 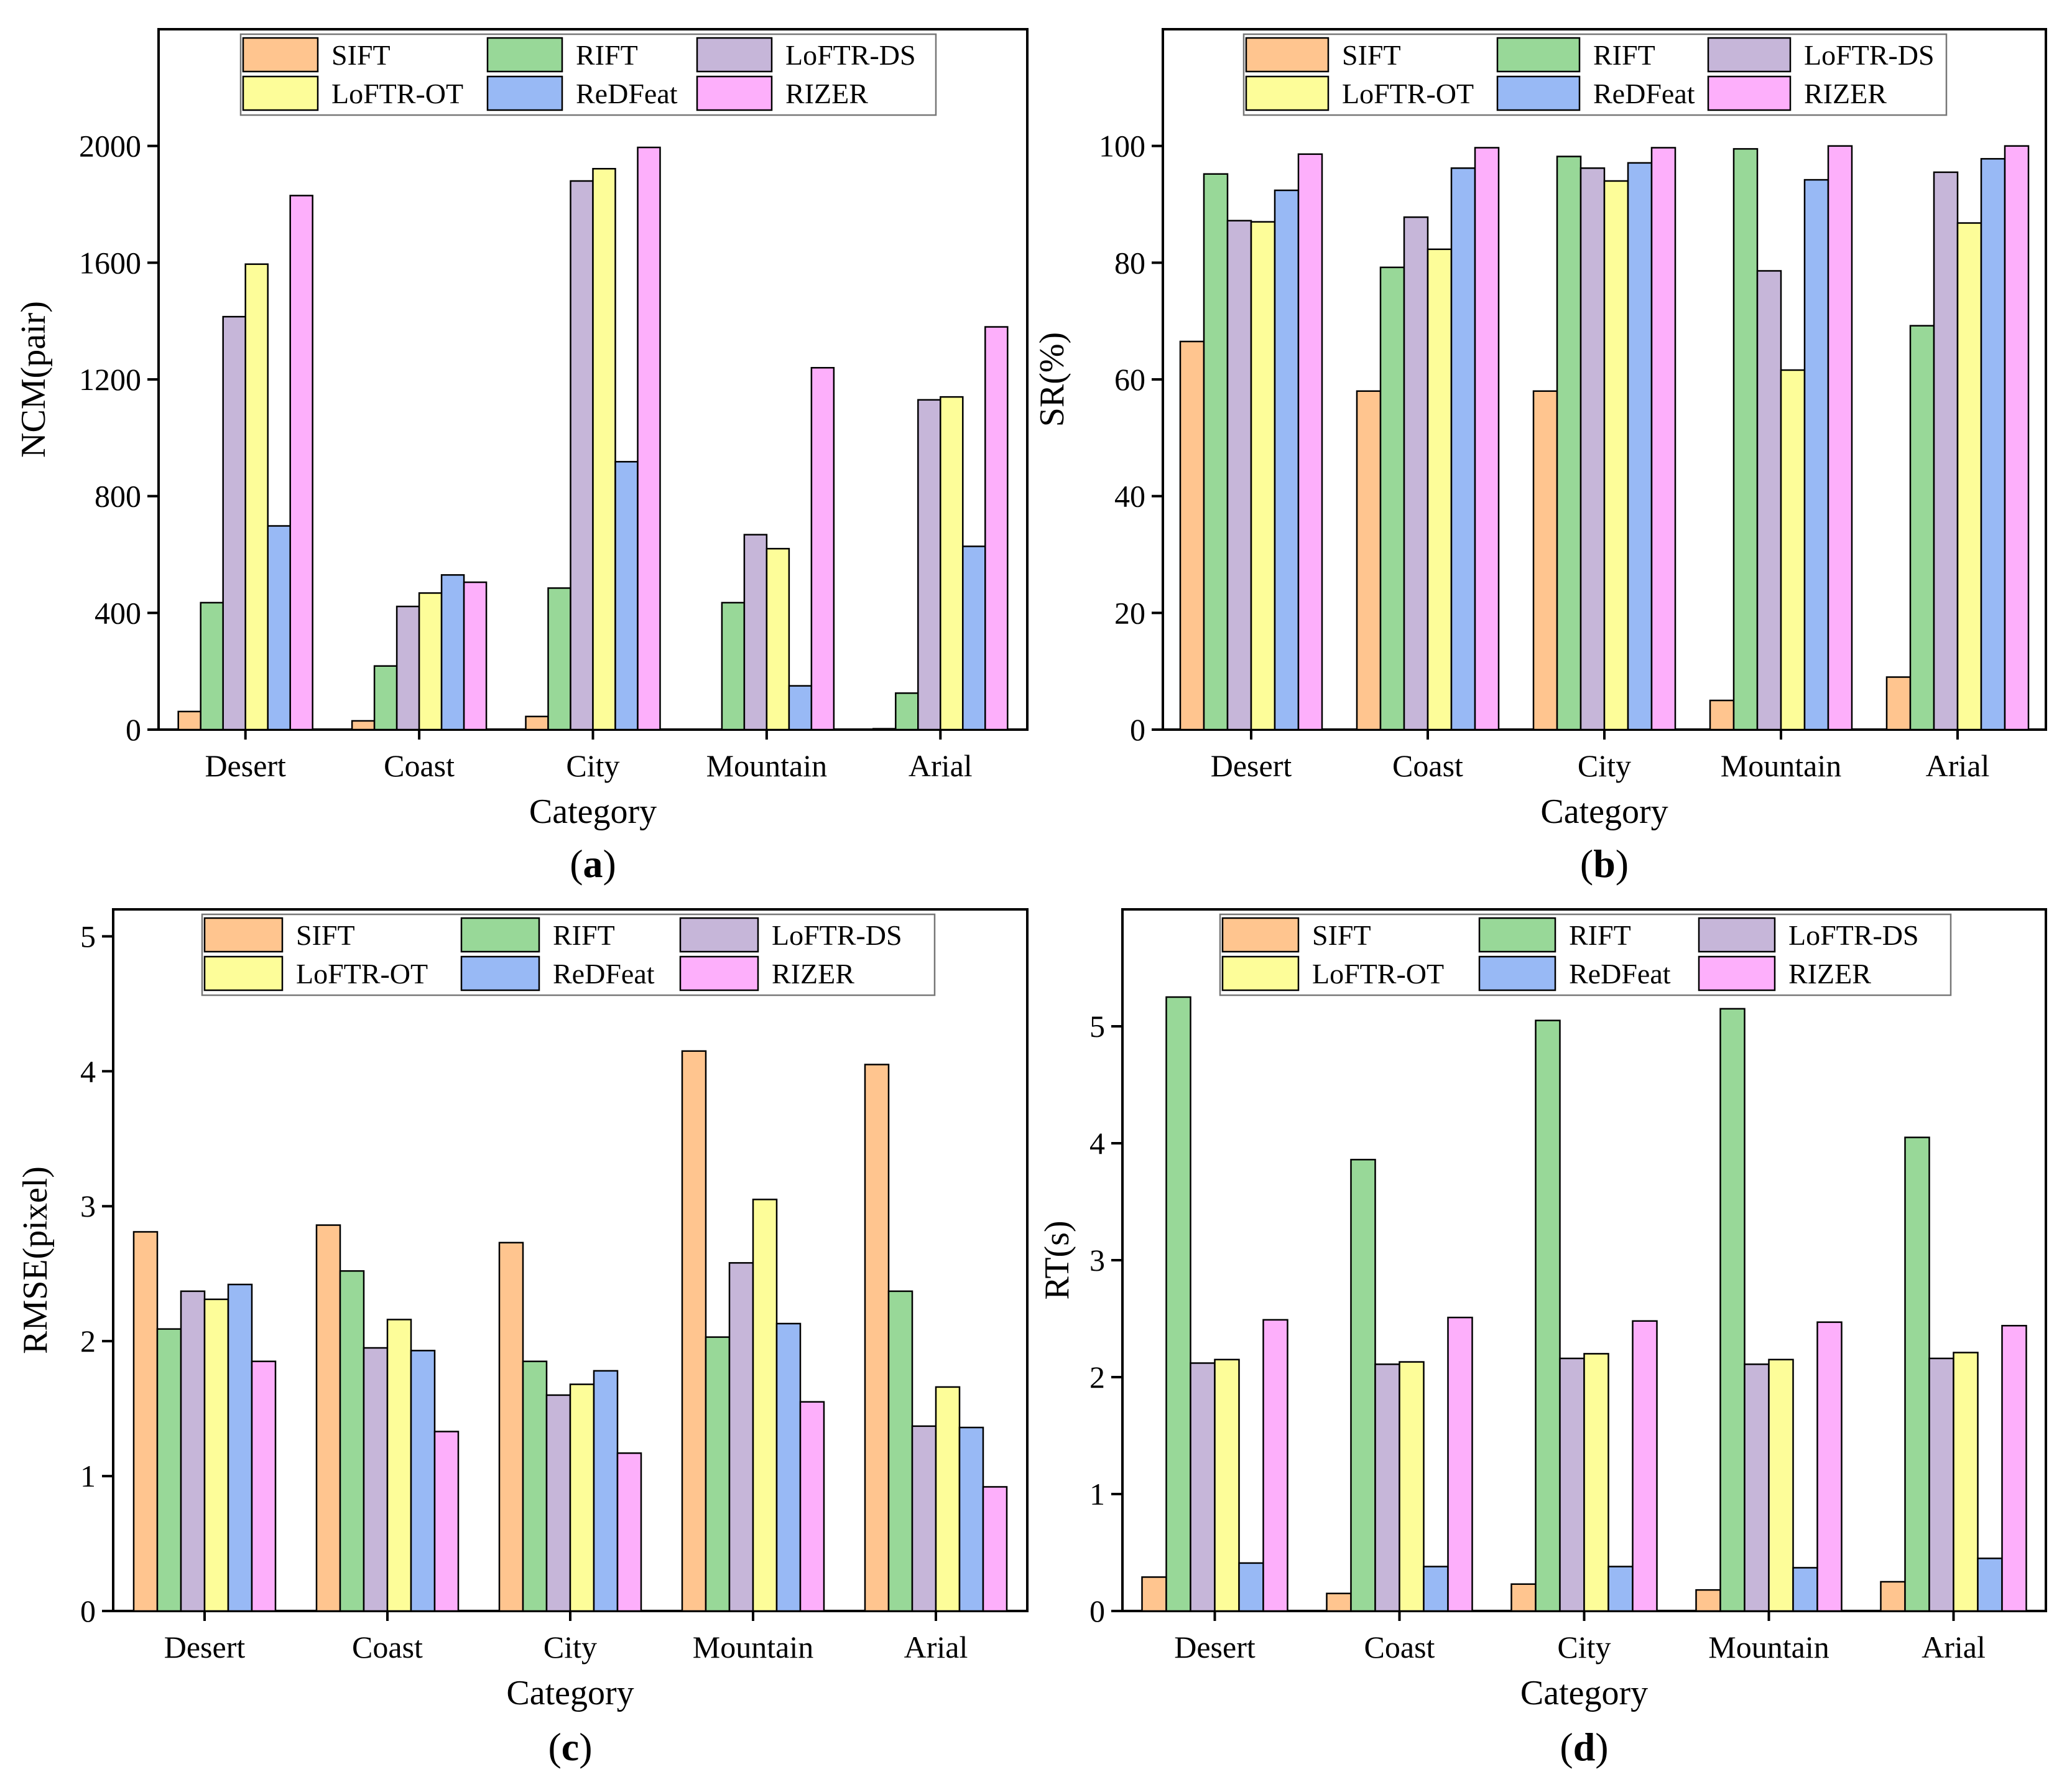 I want to click on y-axis-label: RMSE(pixel), so click(x=35, y=1260).